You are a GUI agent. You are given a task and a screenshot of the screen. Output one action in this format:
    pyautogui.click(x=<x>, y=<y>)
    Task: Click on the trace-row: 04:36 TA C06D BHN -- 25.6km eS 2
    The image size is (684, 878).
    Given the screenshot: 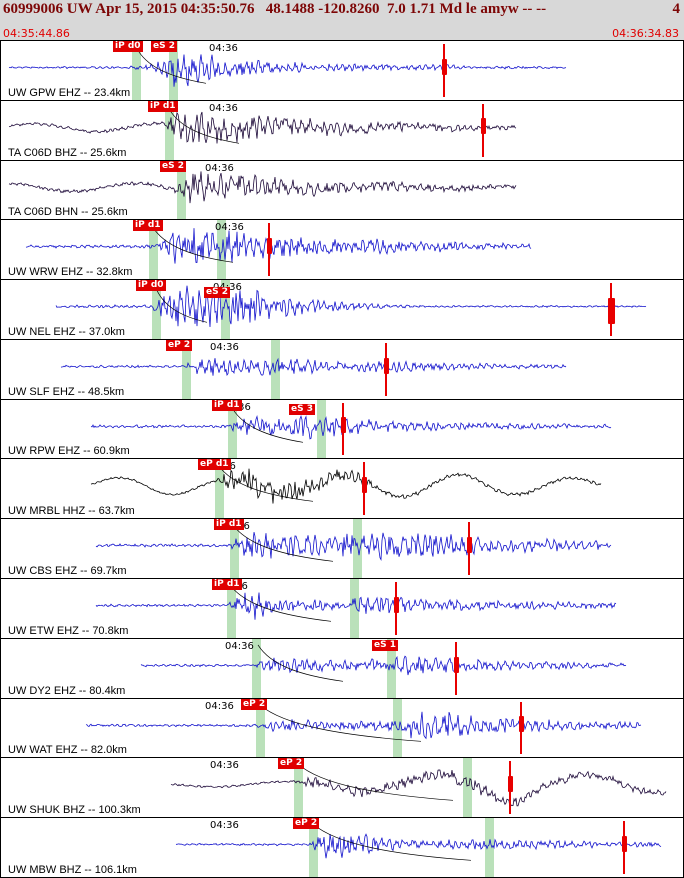 What is the action you would take?
    pyautogui.click(x=342, y=189)
    